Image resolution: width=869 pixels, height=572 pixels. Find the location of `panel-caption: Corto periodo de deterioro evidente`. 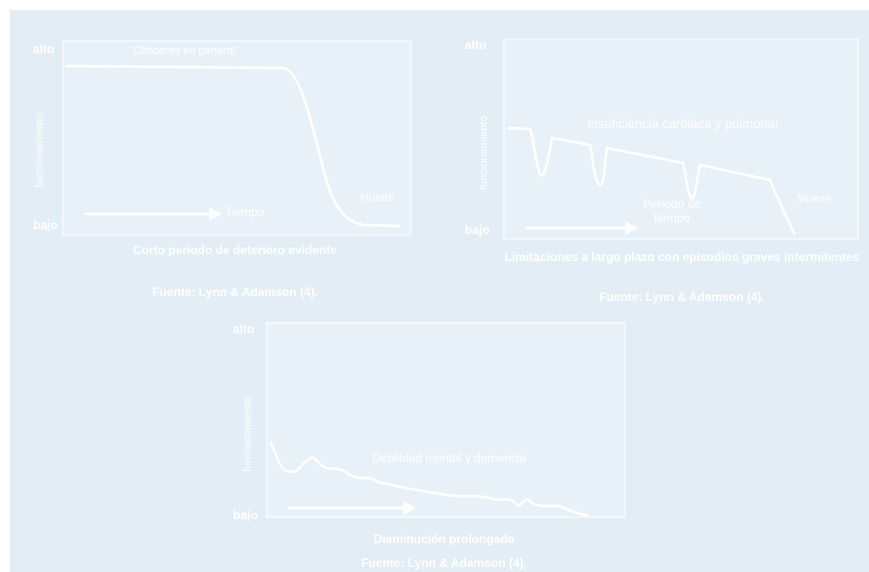

panel-caption: Corto periodo de deterioro evidente is located at coordinates (235, 250).